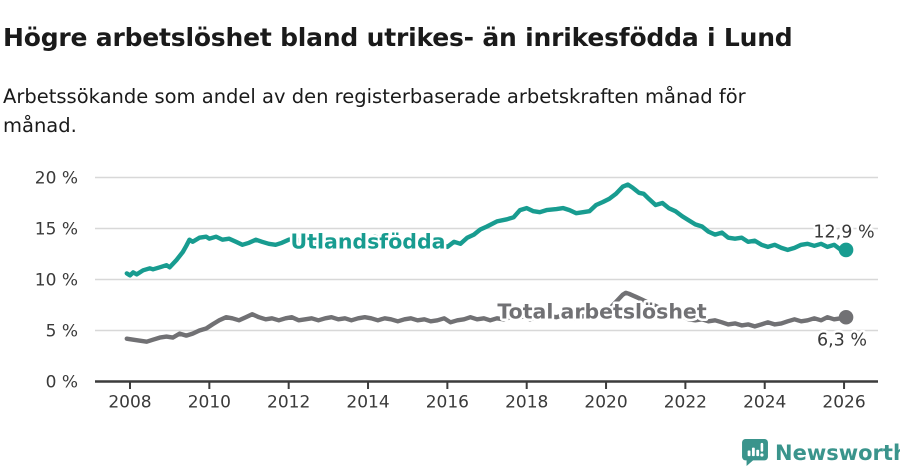 This screenshot has width=900, height=474. What do you see at coordinates (288, 403) in the screenshot?
I see `x-tick-label-2012: 2012` at bounding box center [288, 403].